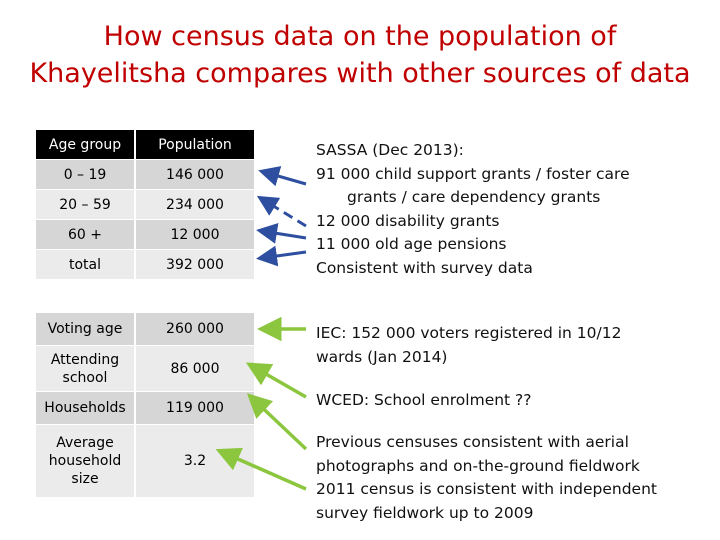 The width and height of the screenshot is (720, 540). What do you see at coordinates (474, 197) in the screenshot?
I see `sassa-line: grants / care dependency grants` at bounding box center [474, 197].